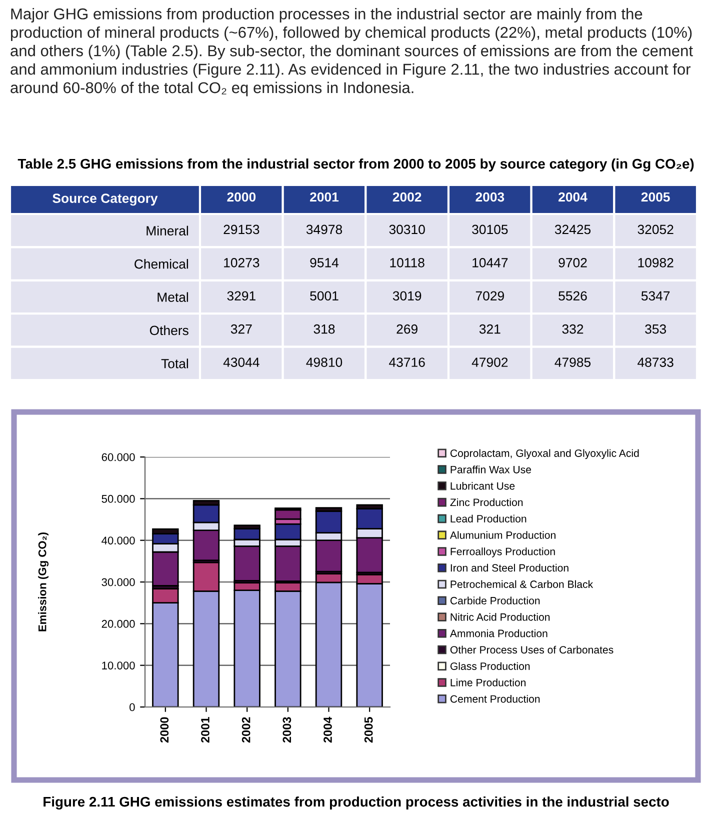  Describe the element at coordinates (174, 363) in the screenshot. I see `y-tick-label: Total` at that location.